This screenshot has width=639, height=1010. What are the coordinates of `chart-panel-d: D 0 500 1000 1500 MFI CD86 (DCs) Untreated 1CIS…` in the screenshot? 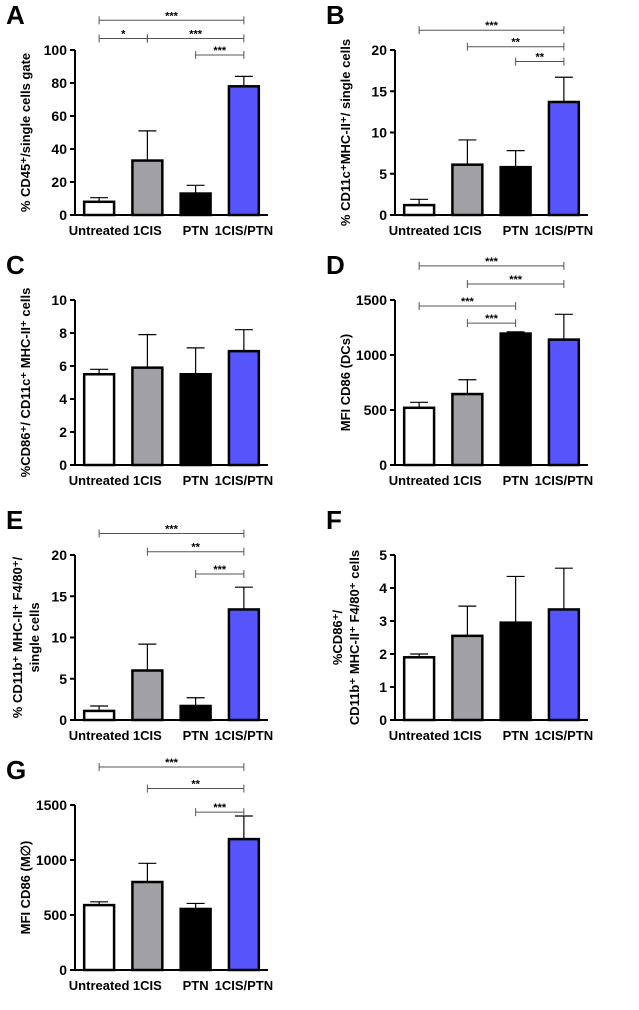 It's located at (479, 375).